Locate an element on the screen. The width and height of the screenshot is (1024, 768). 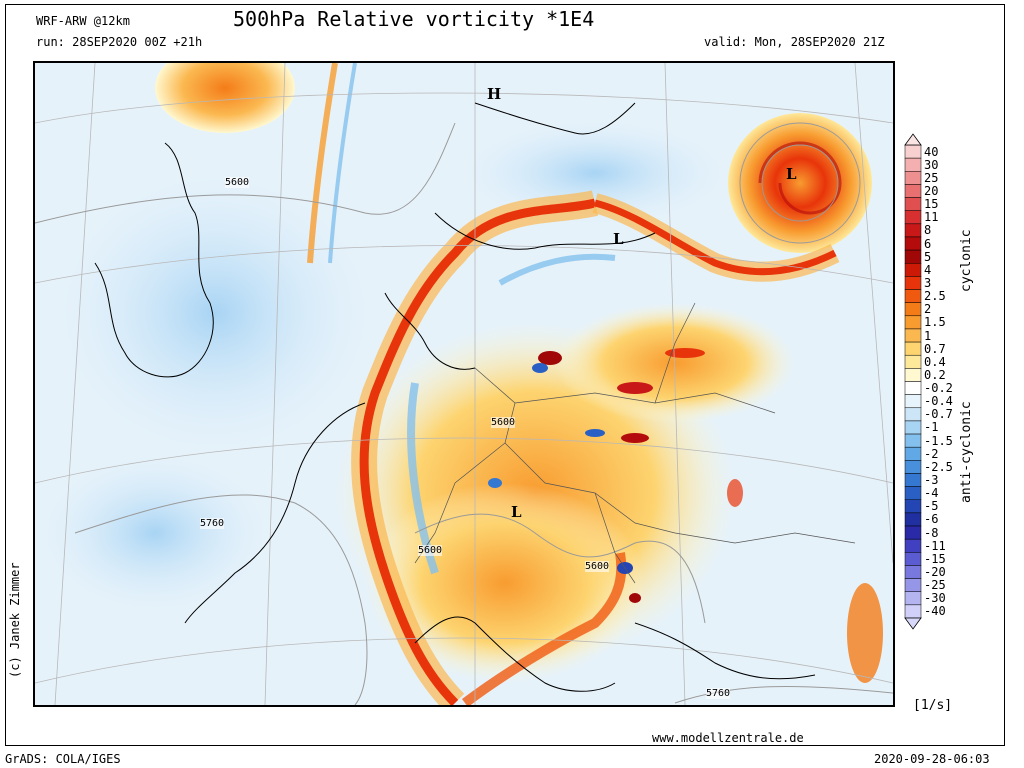
colorbar-tick-label: 1 is located at coordinates (928, 335).